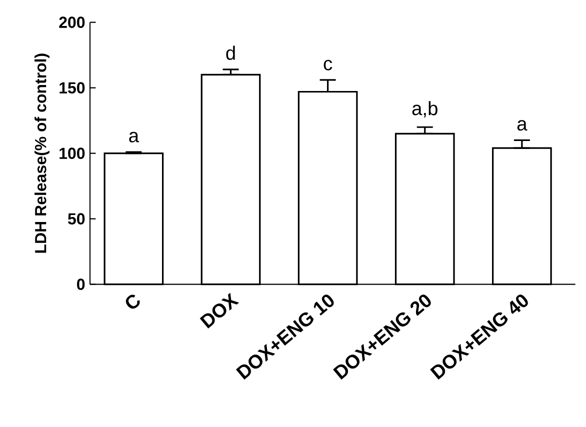 Image resolution: width=586 pixels, height=427 pixels. Describe the element at coordinates (133, 301) in the screenshot. I see `x-tick-label: C` at that location.